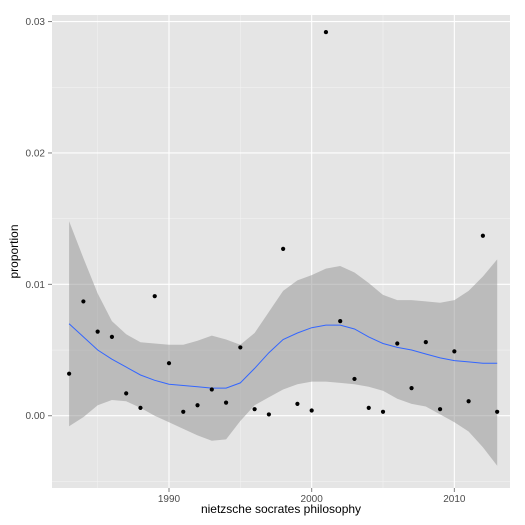 The image size is (525, 525). Describe the element at coordinates (36, 22) in the screenshot. I see `y-tick-label: 0.03` at that location.